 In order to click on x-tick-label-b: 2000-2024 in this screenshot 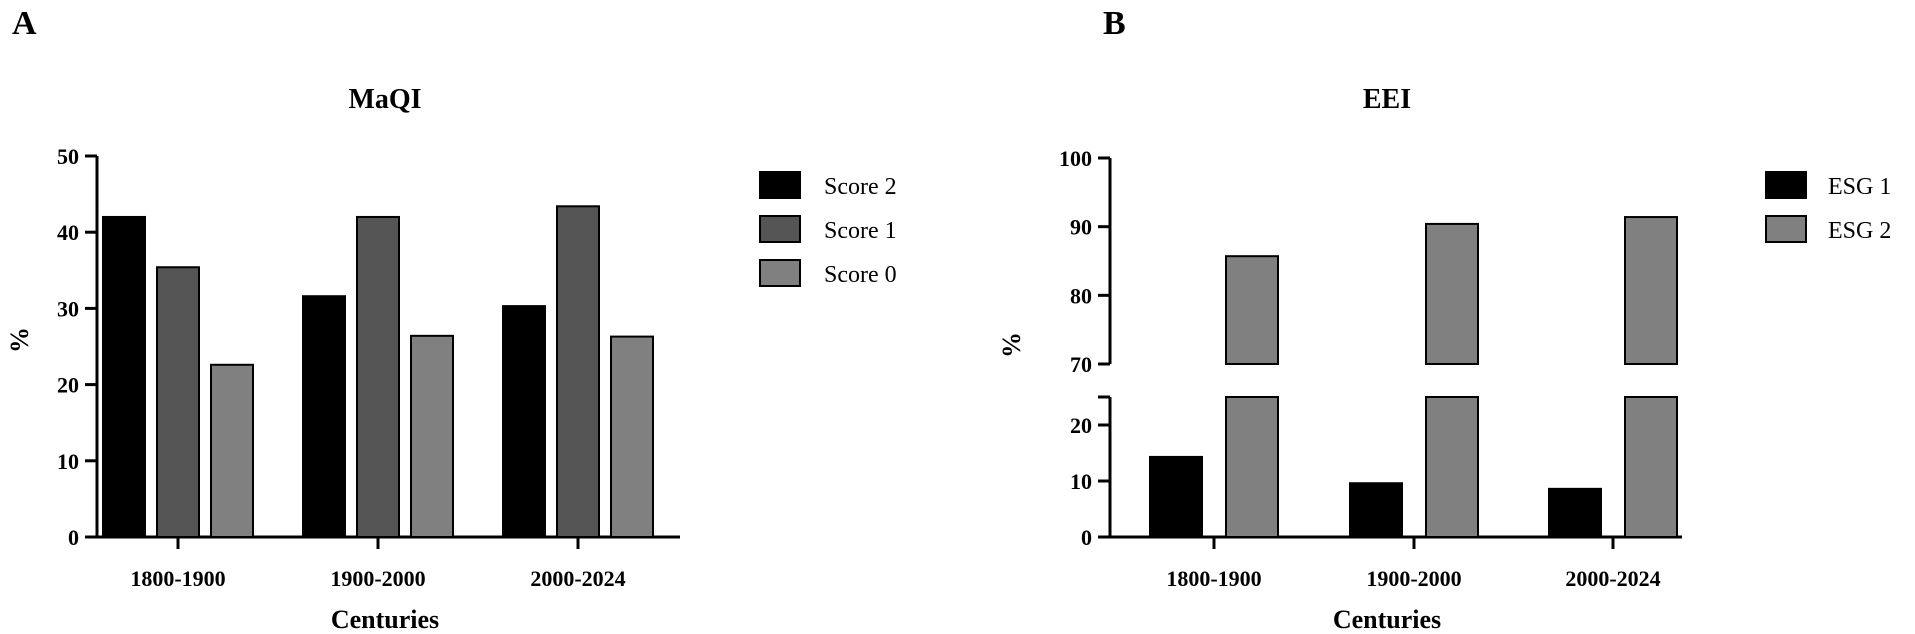, I will do `click(1612, 578)`.